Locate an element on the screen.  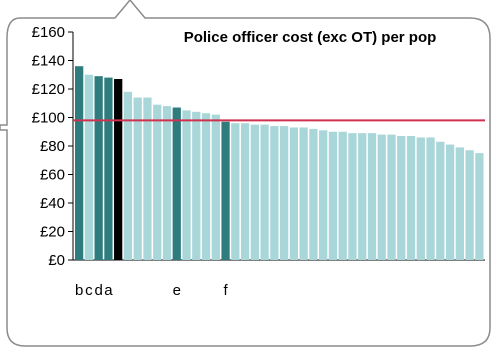
y-tick-label: £20 is located at coordinates (52, 232).